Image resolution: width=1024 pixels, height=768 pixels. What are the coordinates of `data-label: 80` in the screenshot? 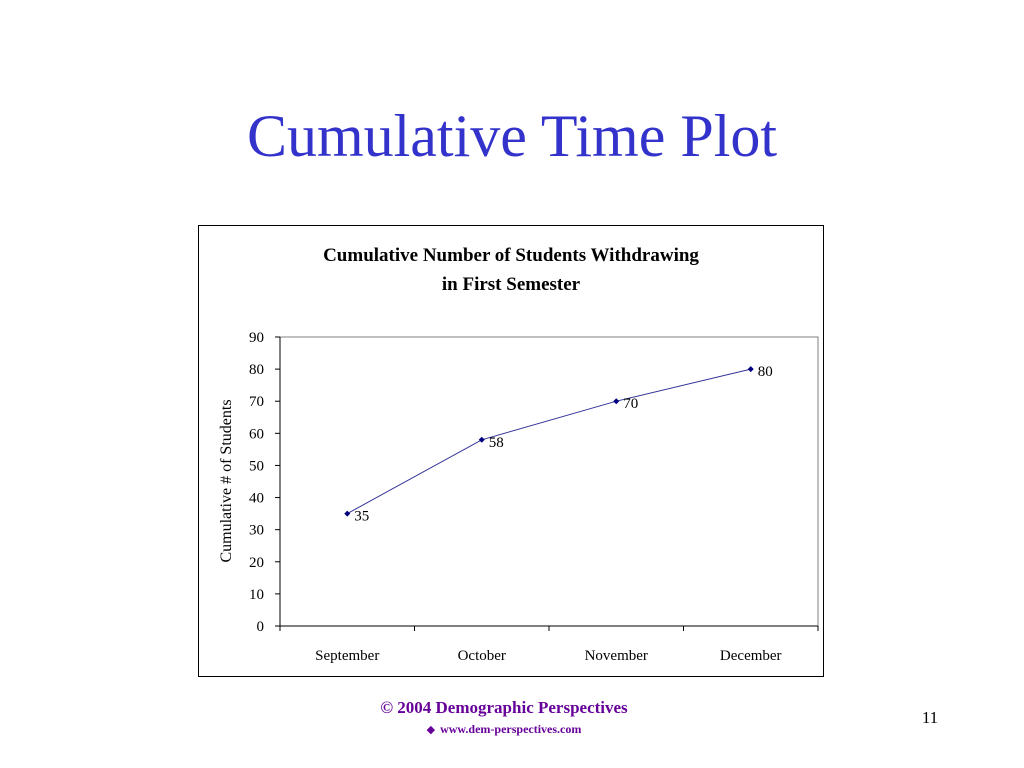 It's located at (765, 372).